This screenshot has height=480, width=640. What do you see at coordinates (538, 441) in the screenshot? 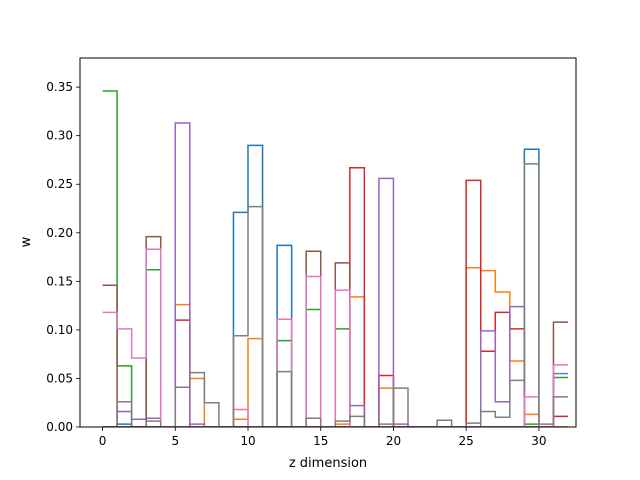
I see `x-tick-label: 30` at bounding box center [538, 441].